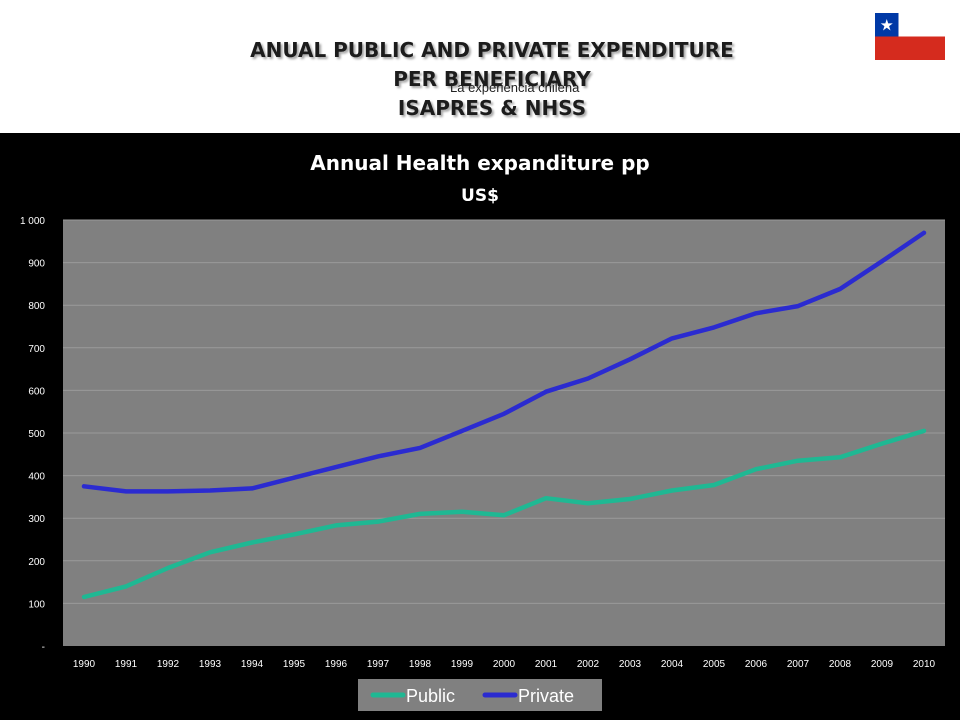  I want to click on x-tick-label: 2002, so click(588, 664).